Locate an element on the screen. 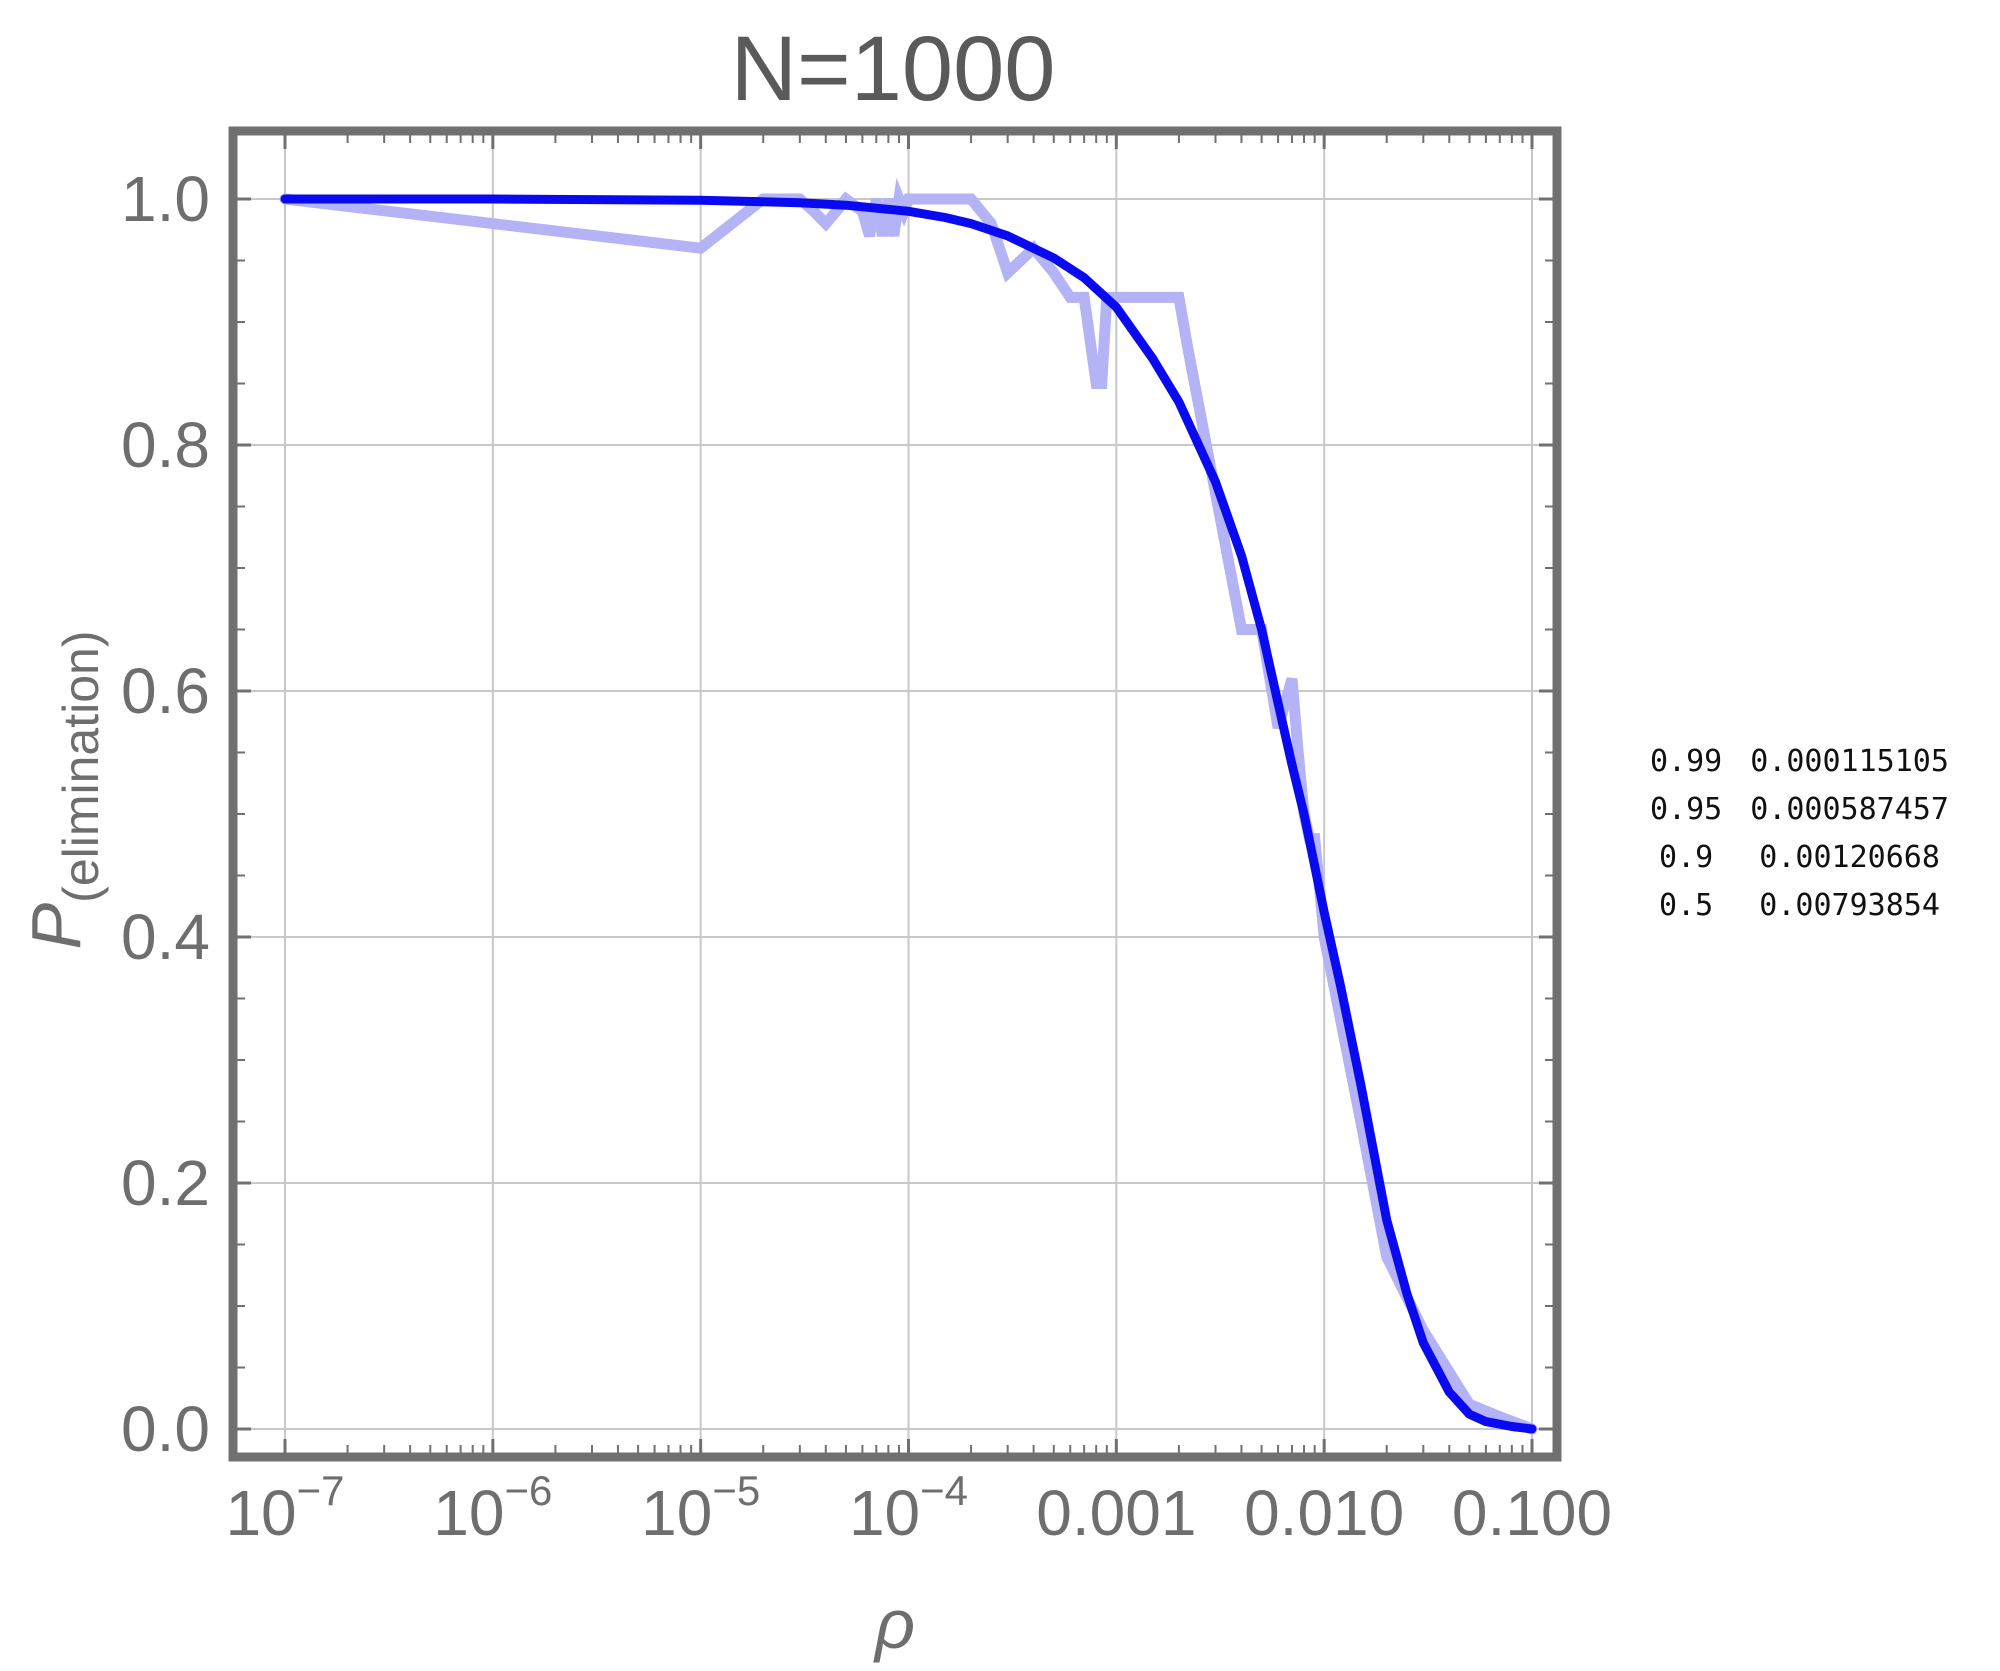 The image size is (2000, 1671). y-axis-label-main: P is located at coordinates (56, 926).